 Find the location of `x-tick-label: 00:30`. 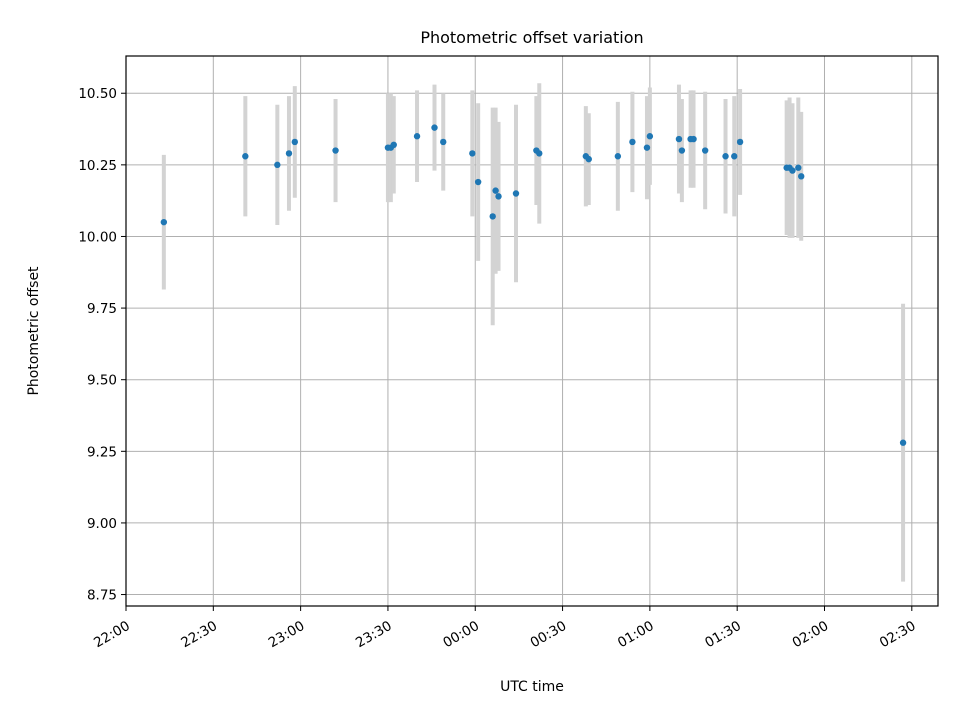

x-tick-label: 00:30 is located at coordinates (549, 634).